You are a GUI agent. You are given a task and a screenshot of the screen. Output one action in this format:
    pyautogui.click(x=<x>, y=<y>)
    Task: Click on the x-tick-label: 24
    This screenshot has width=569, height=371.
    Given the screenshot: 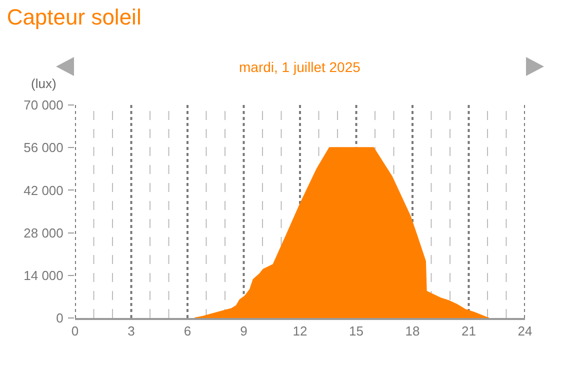 What is the action you would take?
    pyautogui.click(x=525, y=331)
    